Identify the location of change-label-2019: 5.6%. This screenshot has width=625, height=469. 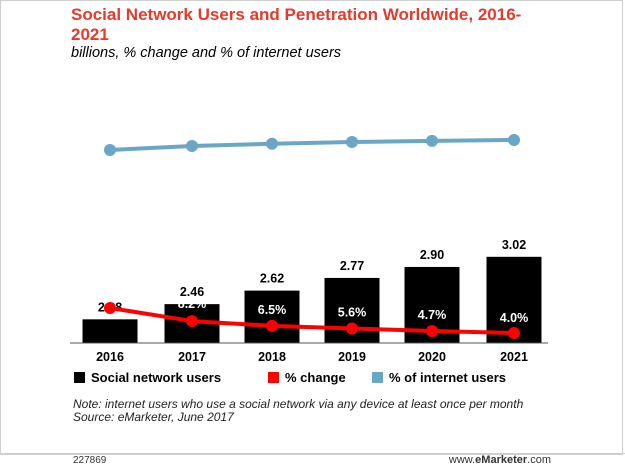
(352, 312).